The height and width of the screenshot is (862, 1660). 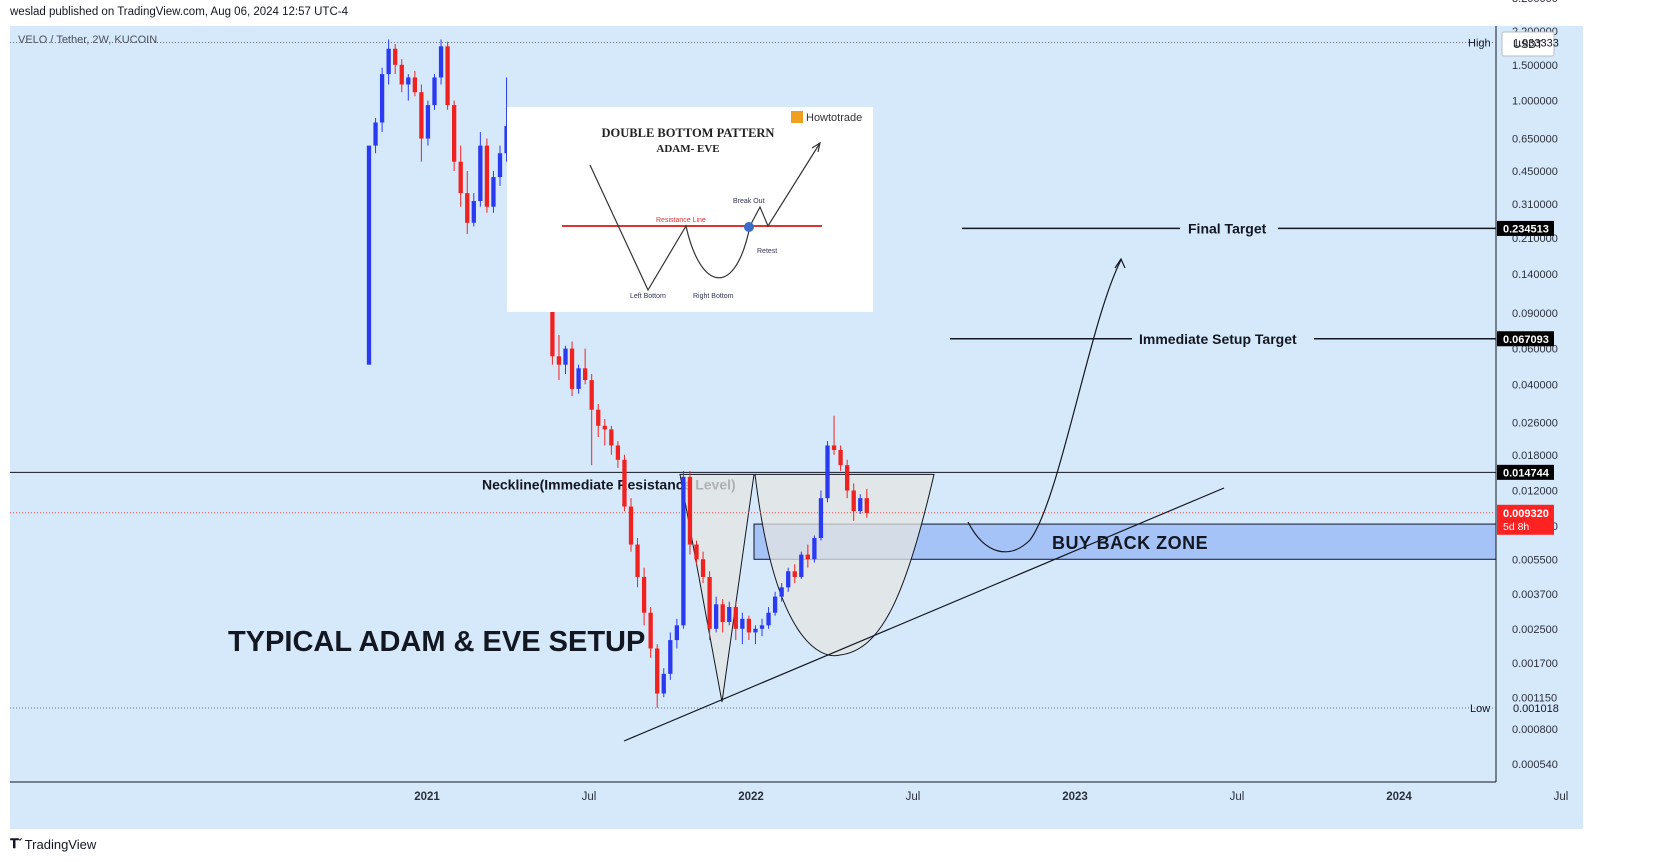 I want to click on y-tick-label: 0.000800, so click(x=1535, y=730).